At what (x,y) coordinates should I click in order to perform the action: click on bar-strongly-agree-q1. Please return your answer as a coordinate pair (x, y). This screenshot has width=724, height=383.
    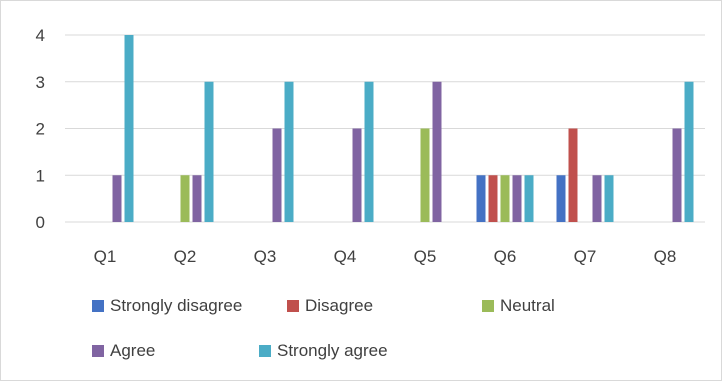
    Looking at the image, I should click on (129, 128).